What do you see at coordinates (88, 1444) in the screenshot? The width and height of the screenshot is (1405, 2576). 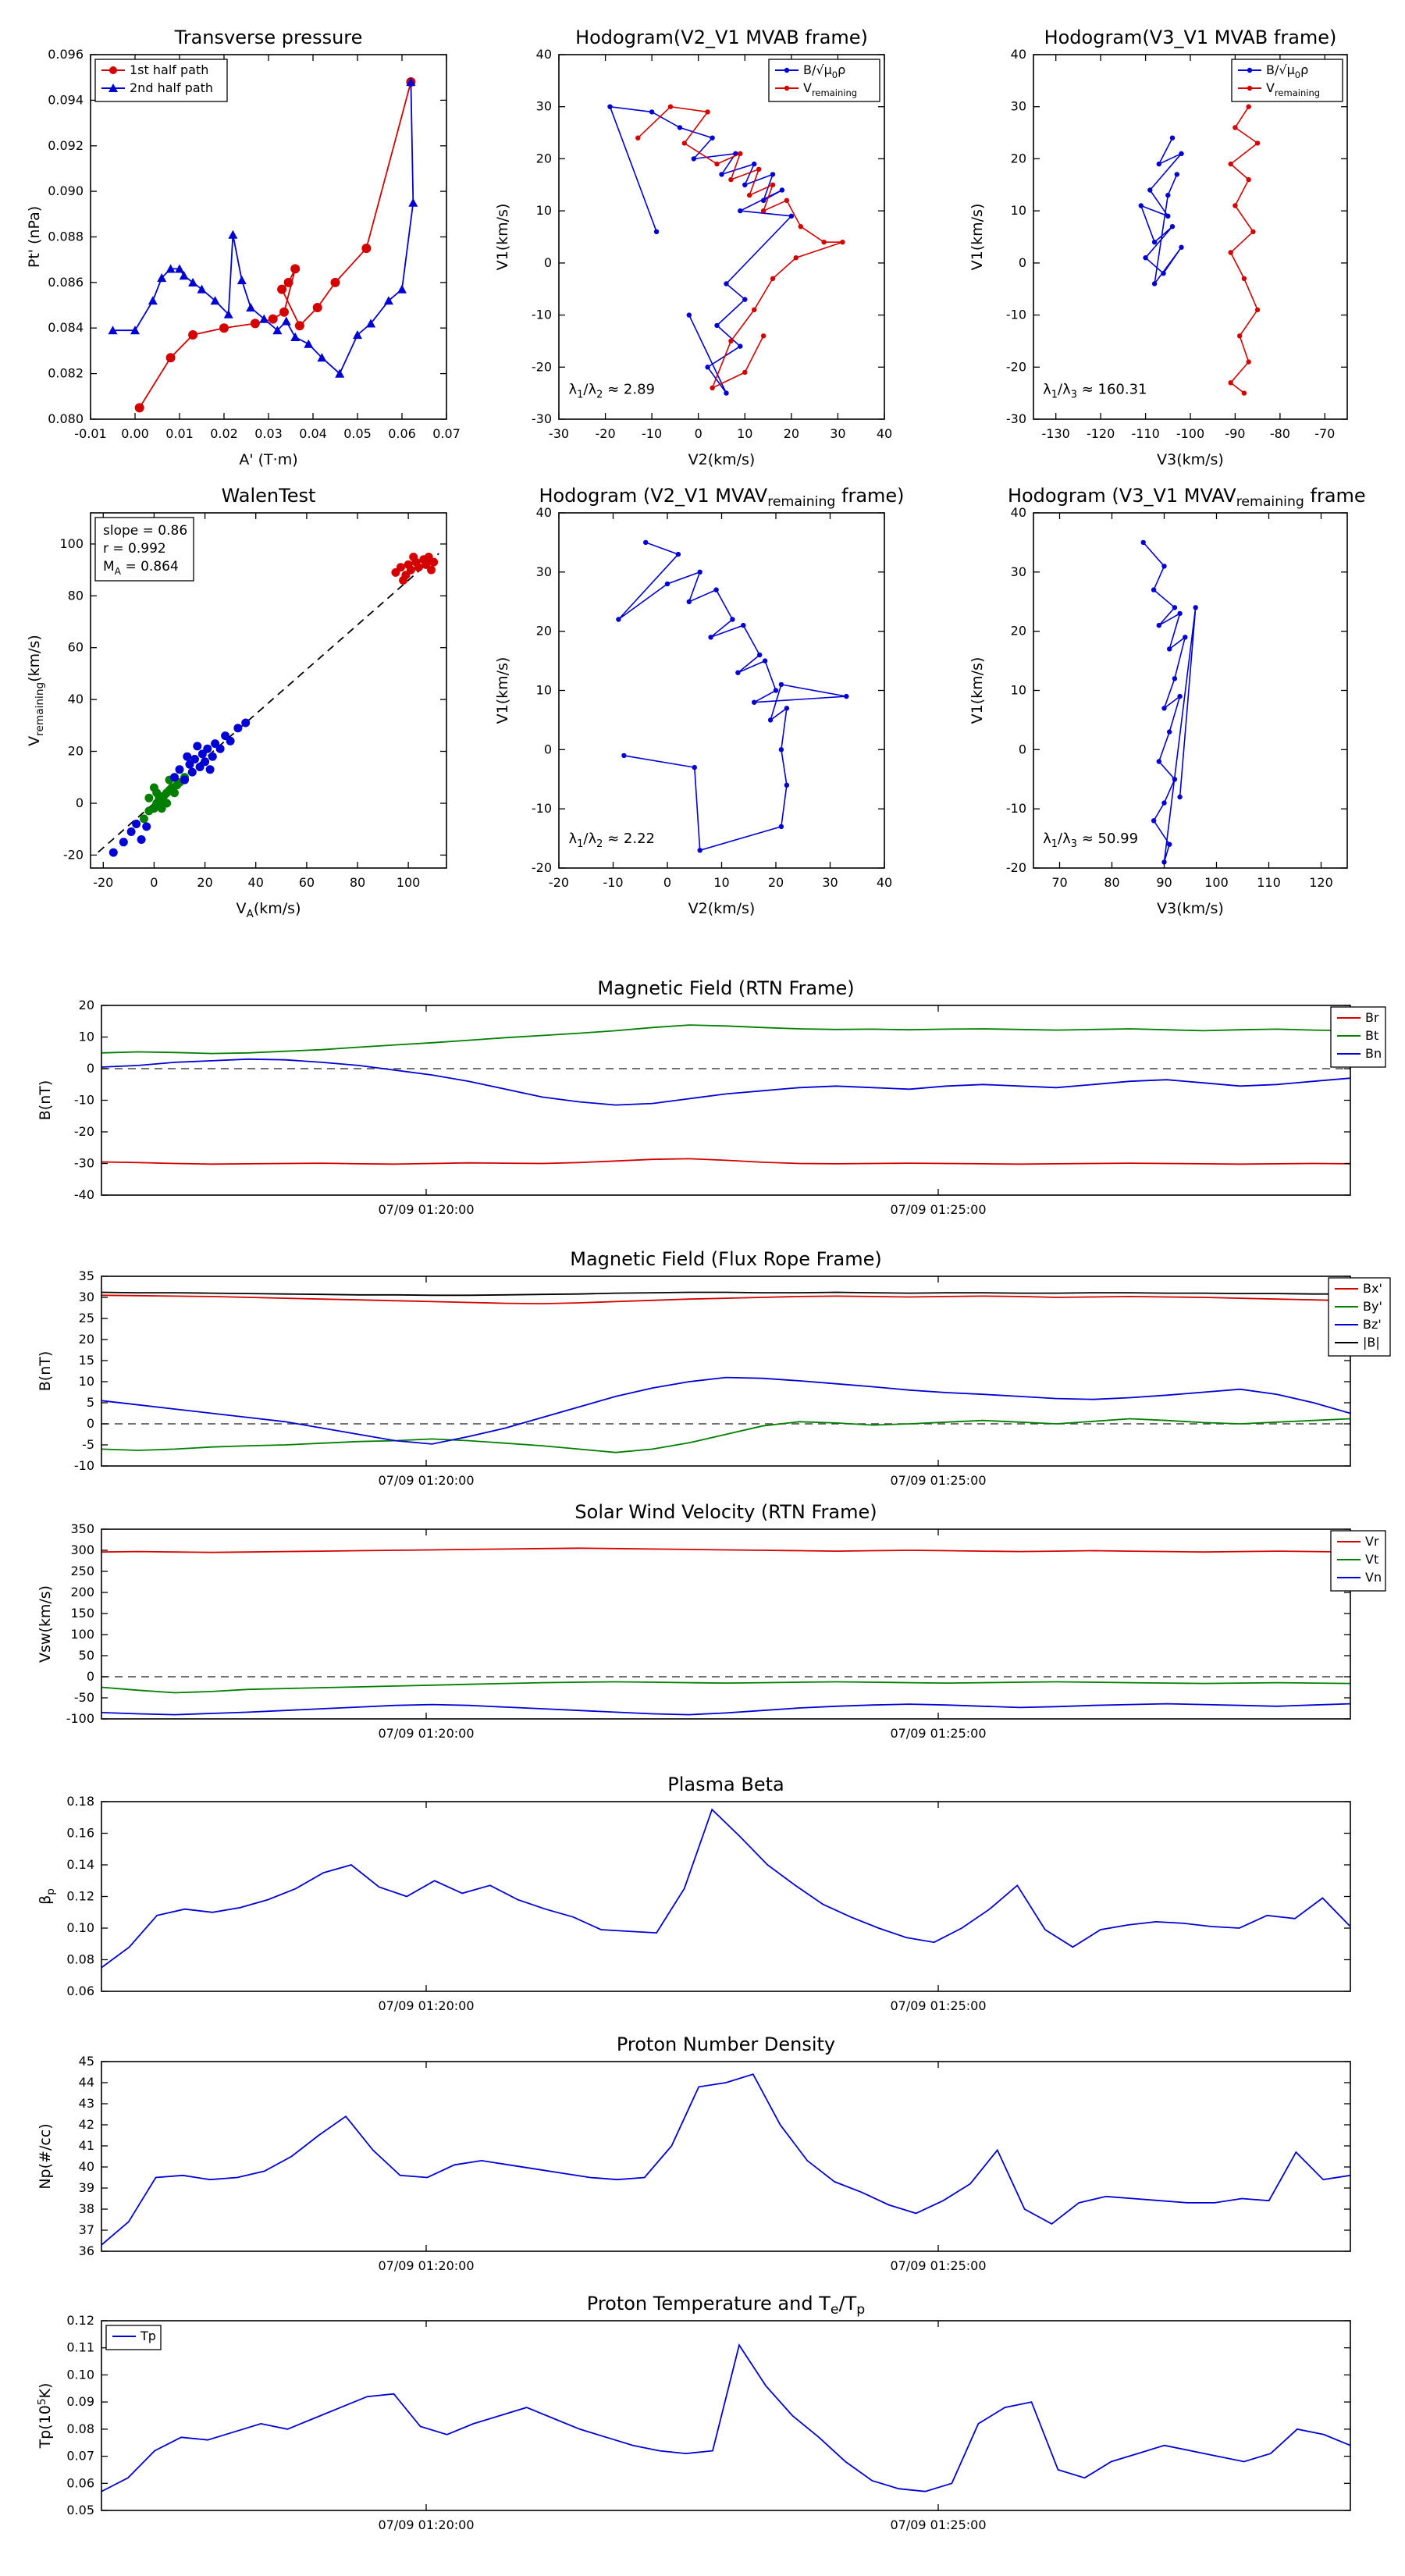 I see `svg-text: -5` at bounding box center [88, 1444].